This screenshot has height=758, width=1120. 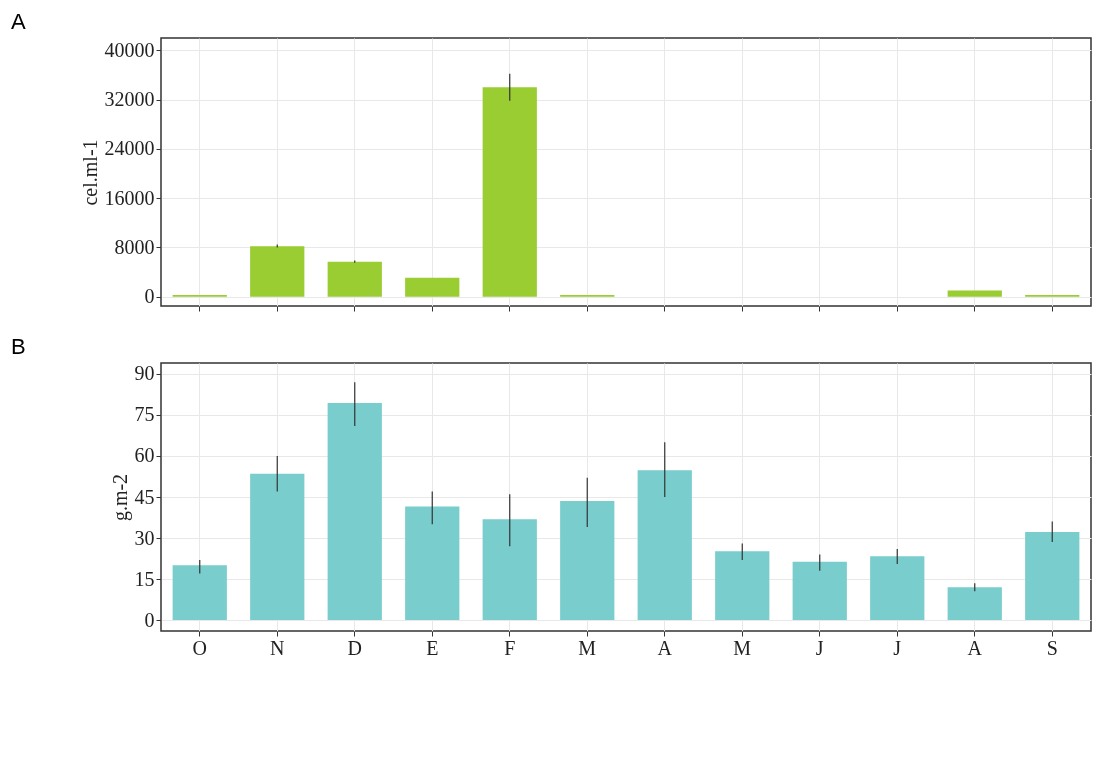 What do you see at coordinates (144, 455) in the screenshot?
I see `y-tick-label: 60` at bounding box center [144, 455].